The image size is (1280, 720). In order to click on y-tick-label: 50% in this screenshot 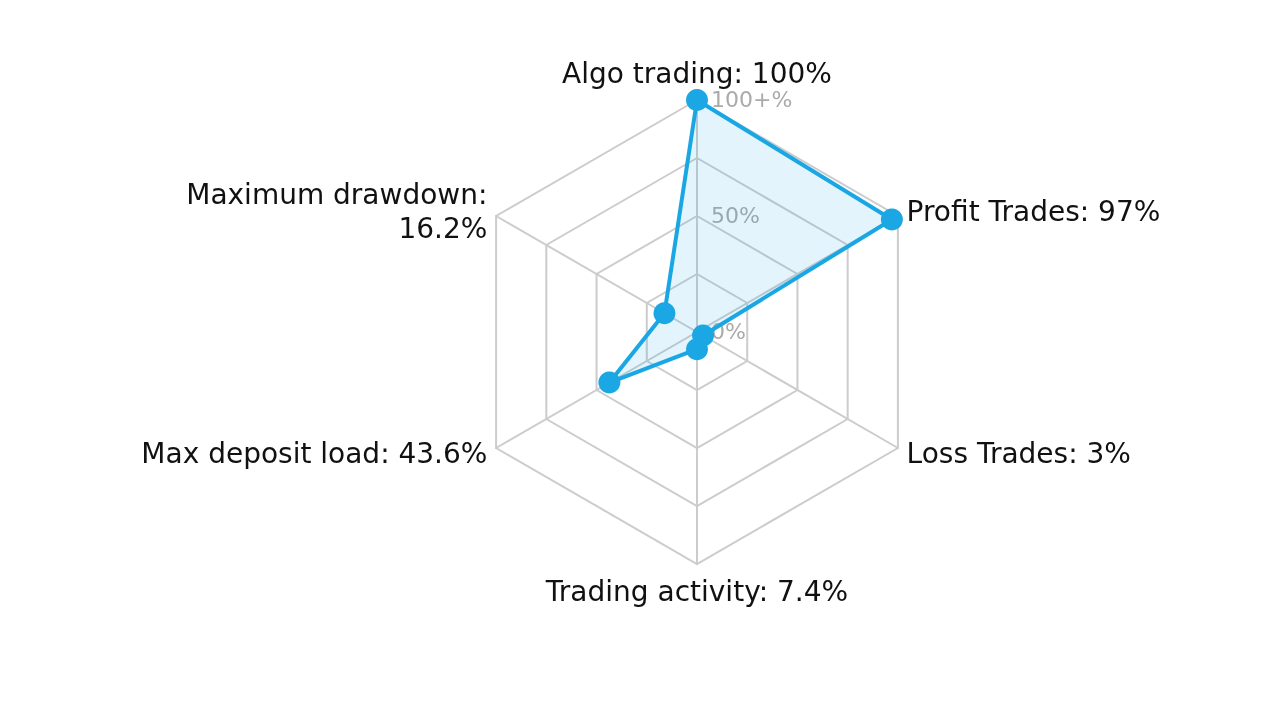, I will do `click(735, 215)`.